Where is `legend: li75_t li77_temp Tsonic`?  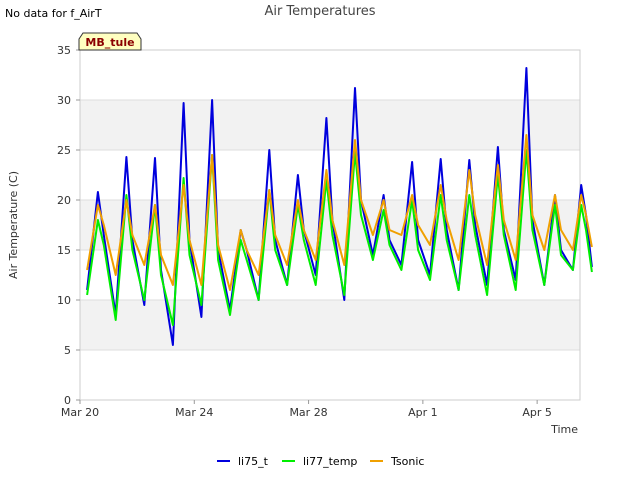
legend: li75_t li77_temp Tsonic is located at coordinates (320, 461).